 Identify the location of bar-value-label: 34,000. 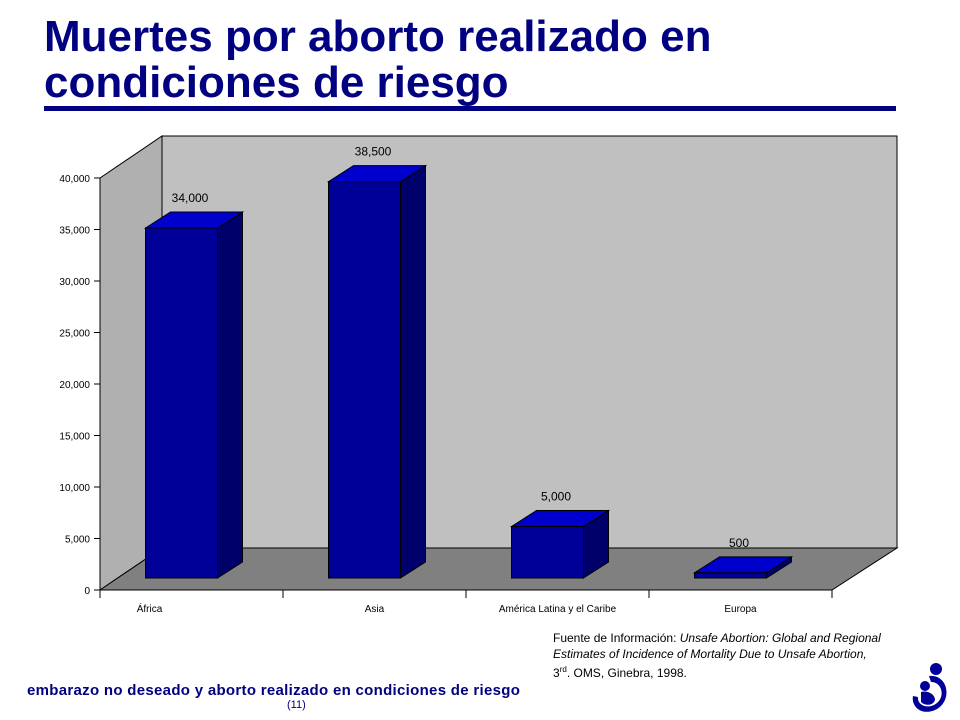
(190, 198).